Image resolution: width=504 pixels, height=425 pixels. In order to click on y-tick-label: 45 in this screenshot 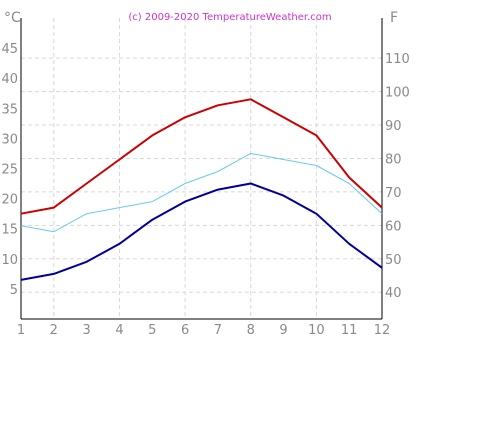, I will do `click(9, 49)`.